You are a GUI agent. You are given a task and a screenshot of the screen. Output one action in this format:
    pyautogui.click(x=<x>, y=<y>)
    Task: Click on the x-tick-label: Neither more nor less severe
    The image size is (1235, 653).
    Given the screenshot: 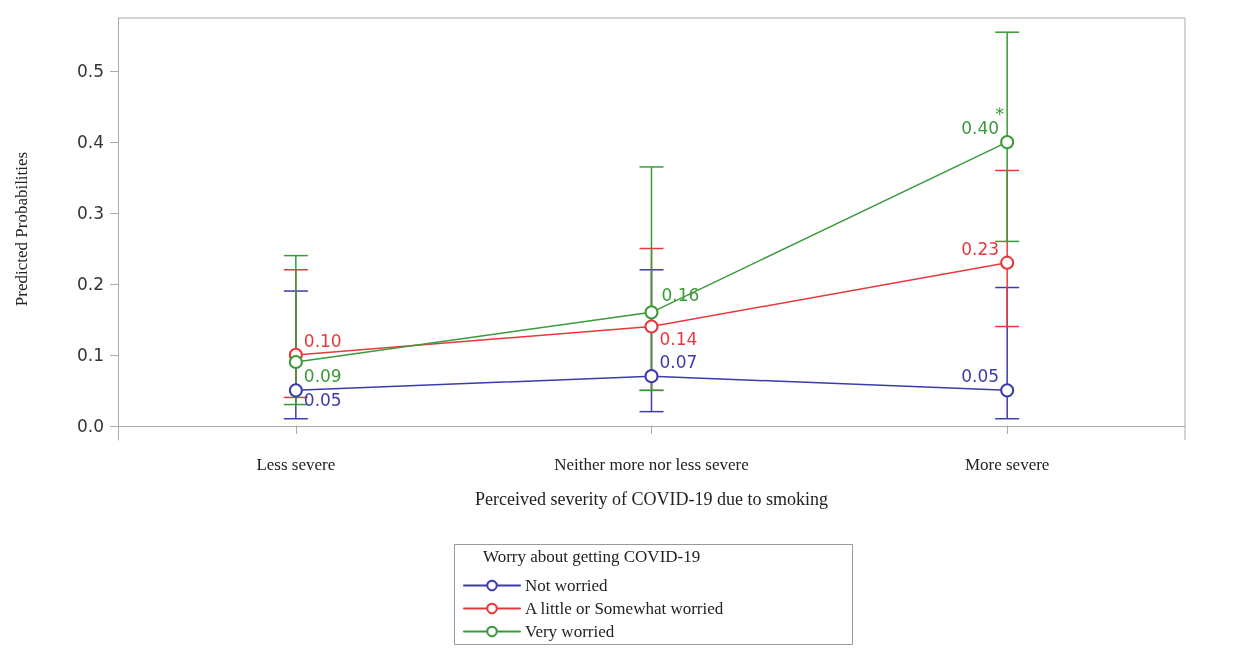 What is the action you would take?
    pyautogui.click(x=651, y=464)
    